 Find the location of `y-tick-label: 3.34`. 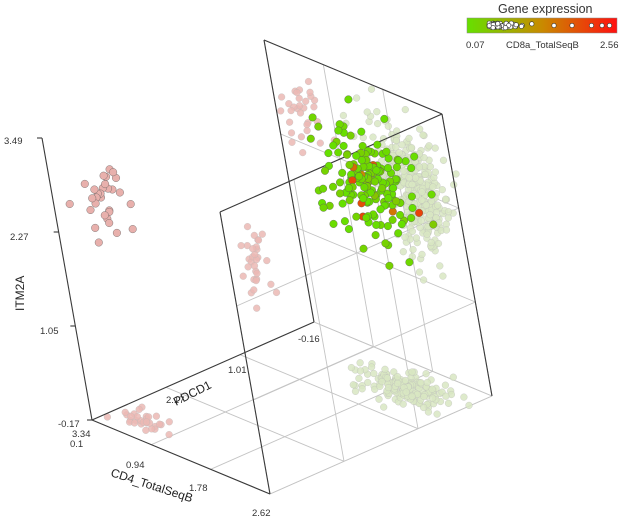

y-tick-label: 3.34 is located at coordinates (81, 434).